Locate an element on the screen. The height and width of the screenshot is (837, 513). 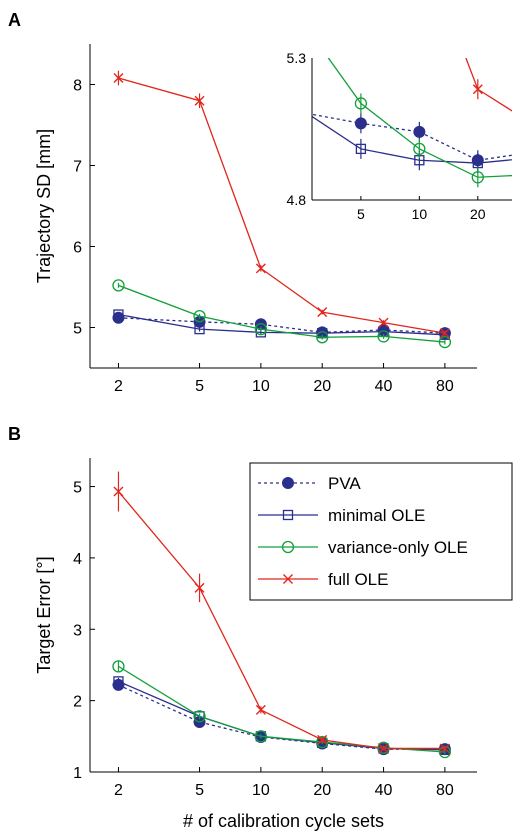
legend-box is located at coordinates (381, 531).